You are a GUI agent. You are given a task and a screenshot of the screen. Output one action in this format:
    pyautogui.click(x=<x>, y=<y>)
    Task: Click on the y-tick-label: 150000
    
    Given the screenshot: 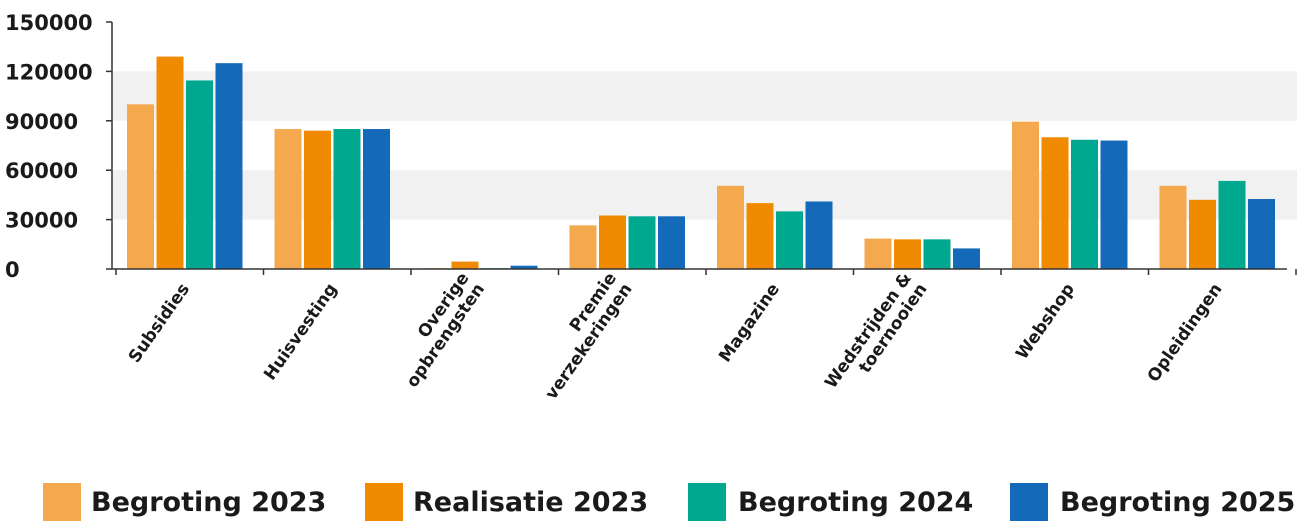 What is the action you would take?
    pyautogui.click(x=49, y=23)
    